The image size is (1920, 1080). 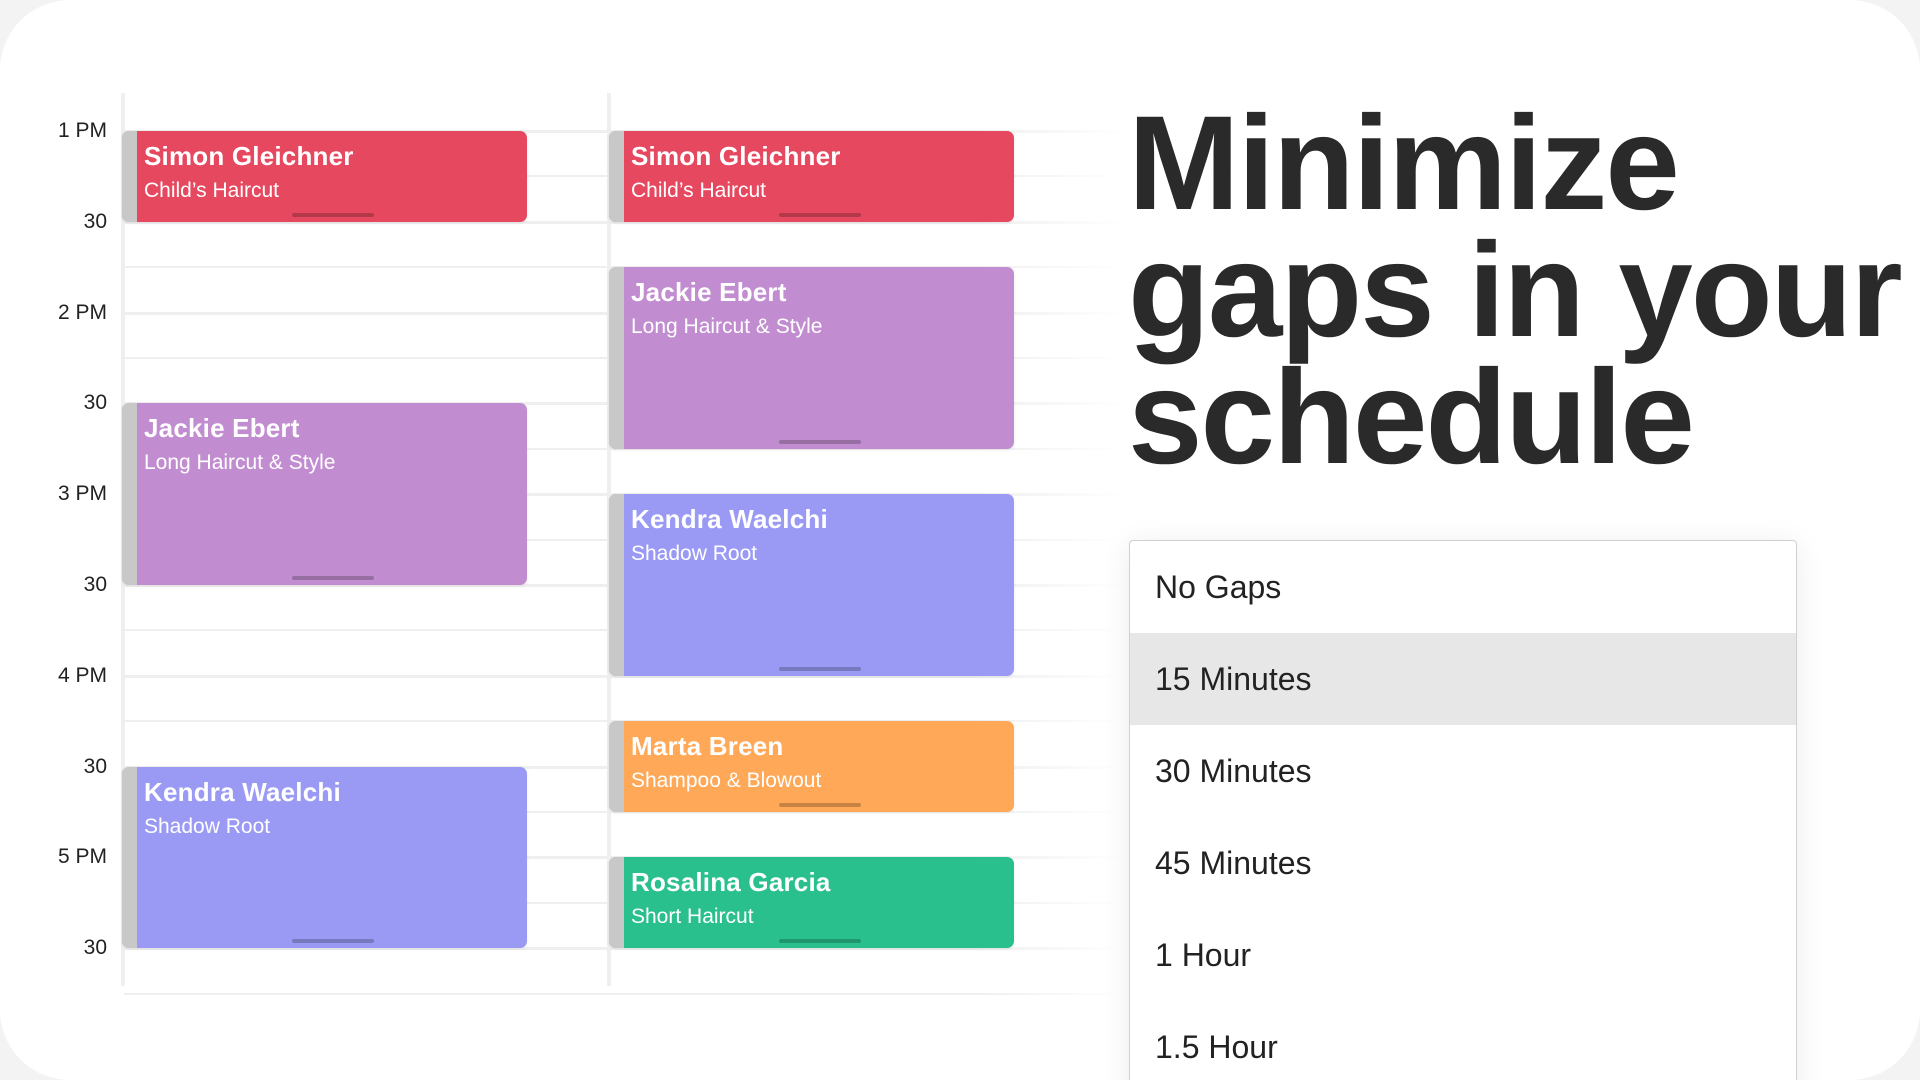 What do you see at coordinates (707, 746) in the screenshot?
I see `client-name: Marta Breen` at bounding box center [707, 746].